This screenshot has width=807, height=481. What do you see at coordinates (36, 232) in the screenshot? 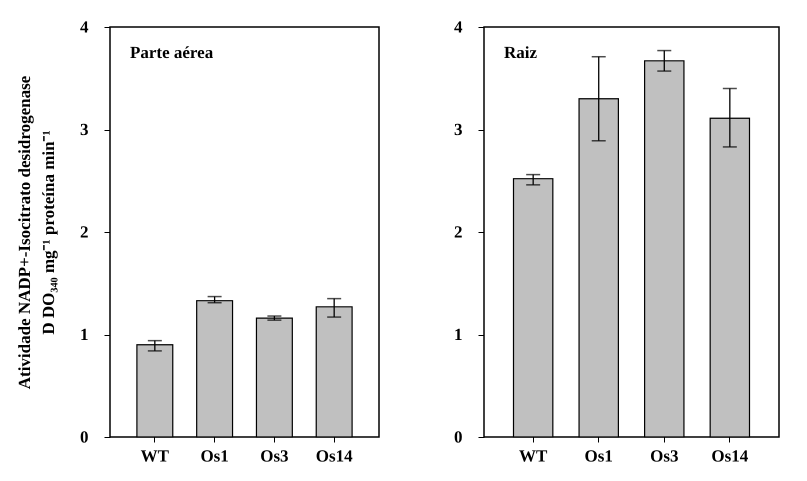
I see `y-axis-title: Atividade NADP+-Isocitrato desidrogenase D DO₃₄₀ mg⁻¹ proteína min⁻¹` at bounding box center [36, 232].